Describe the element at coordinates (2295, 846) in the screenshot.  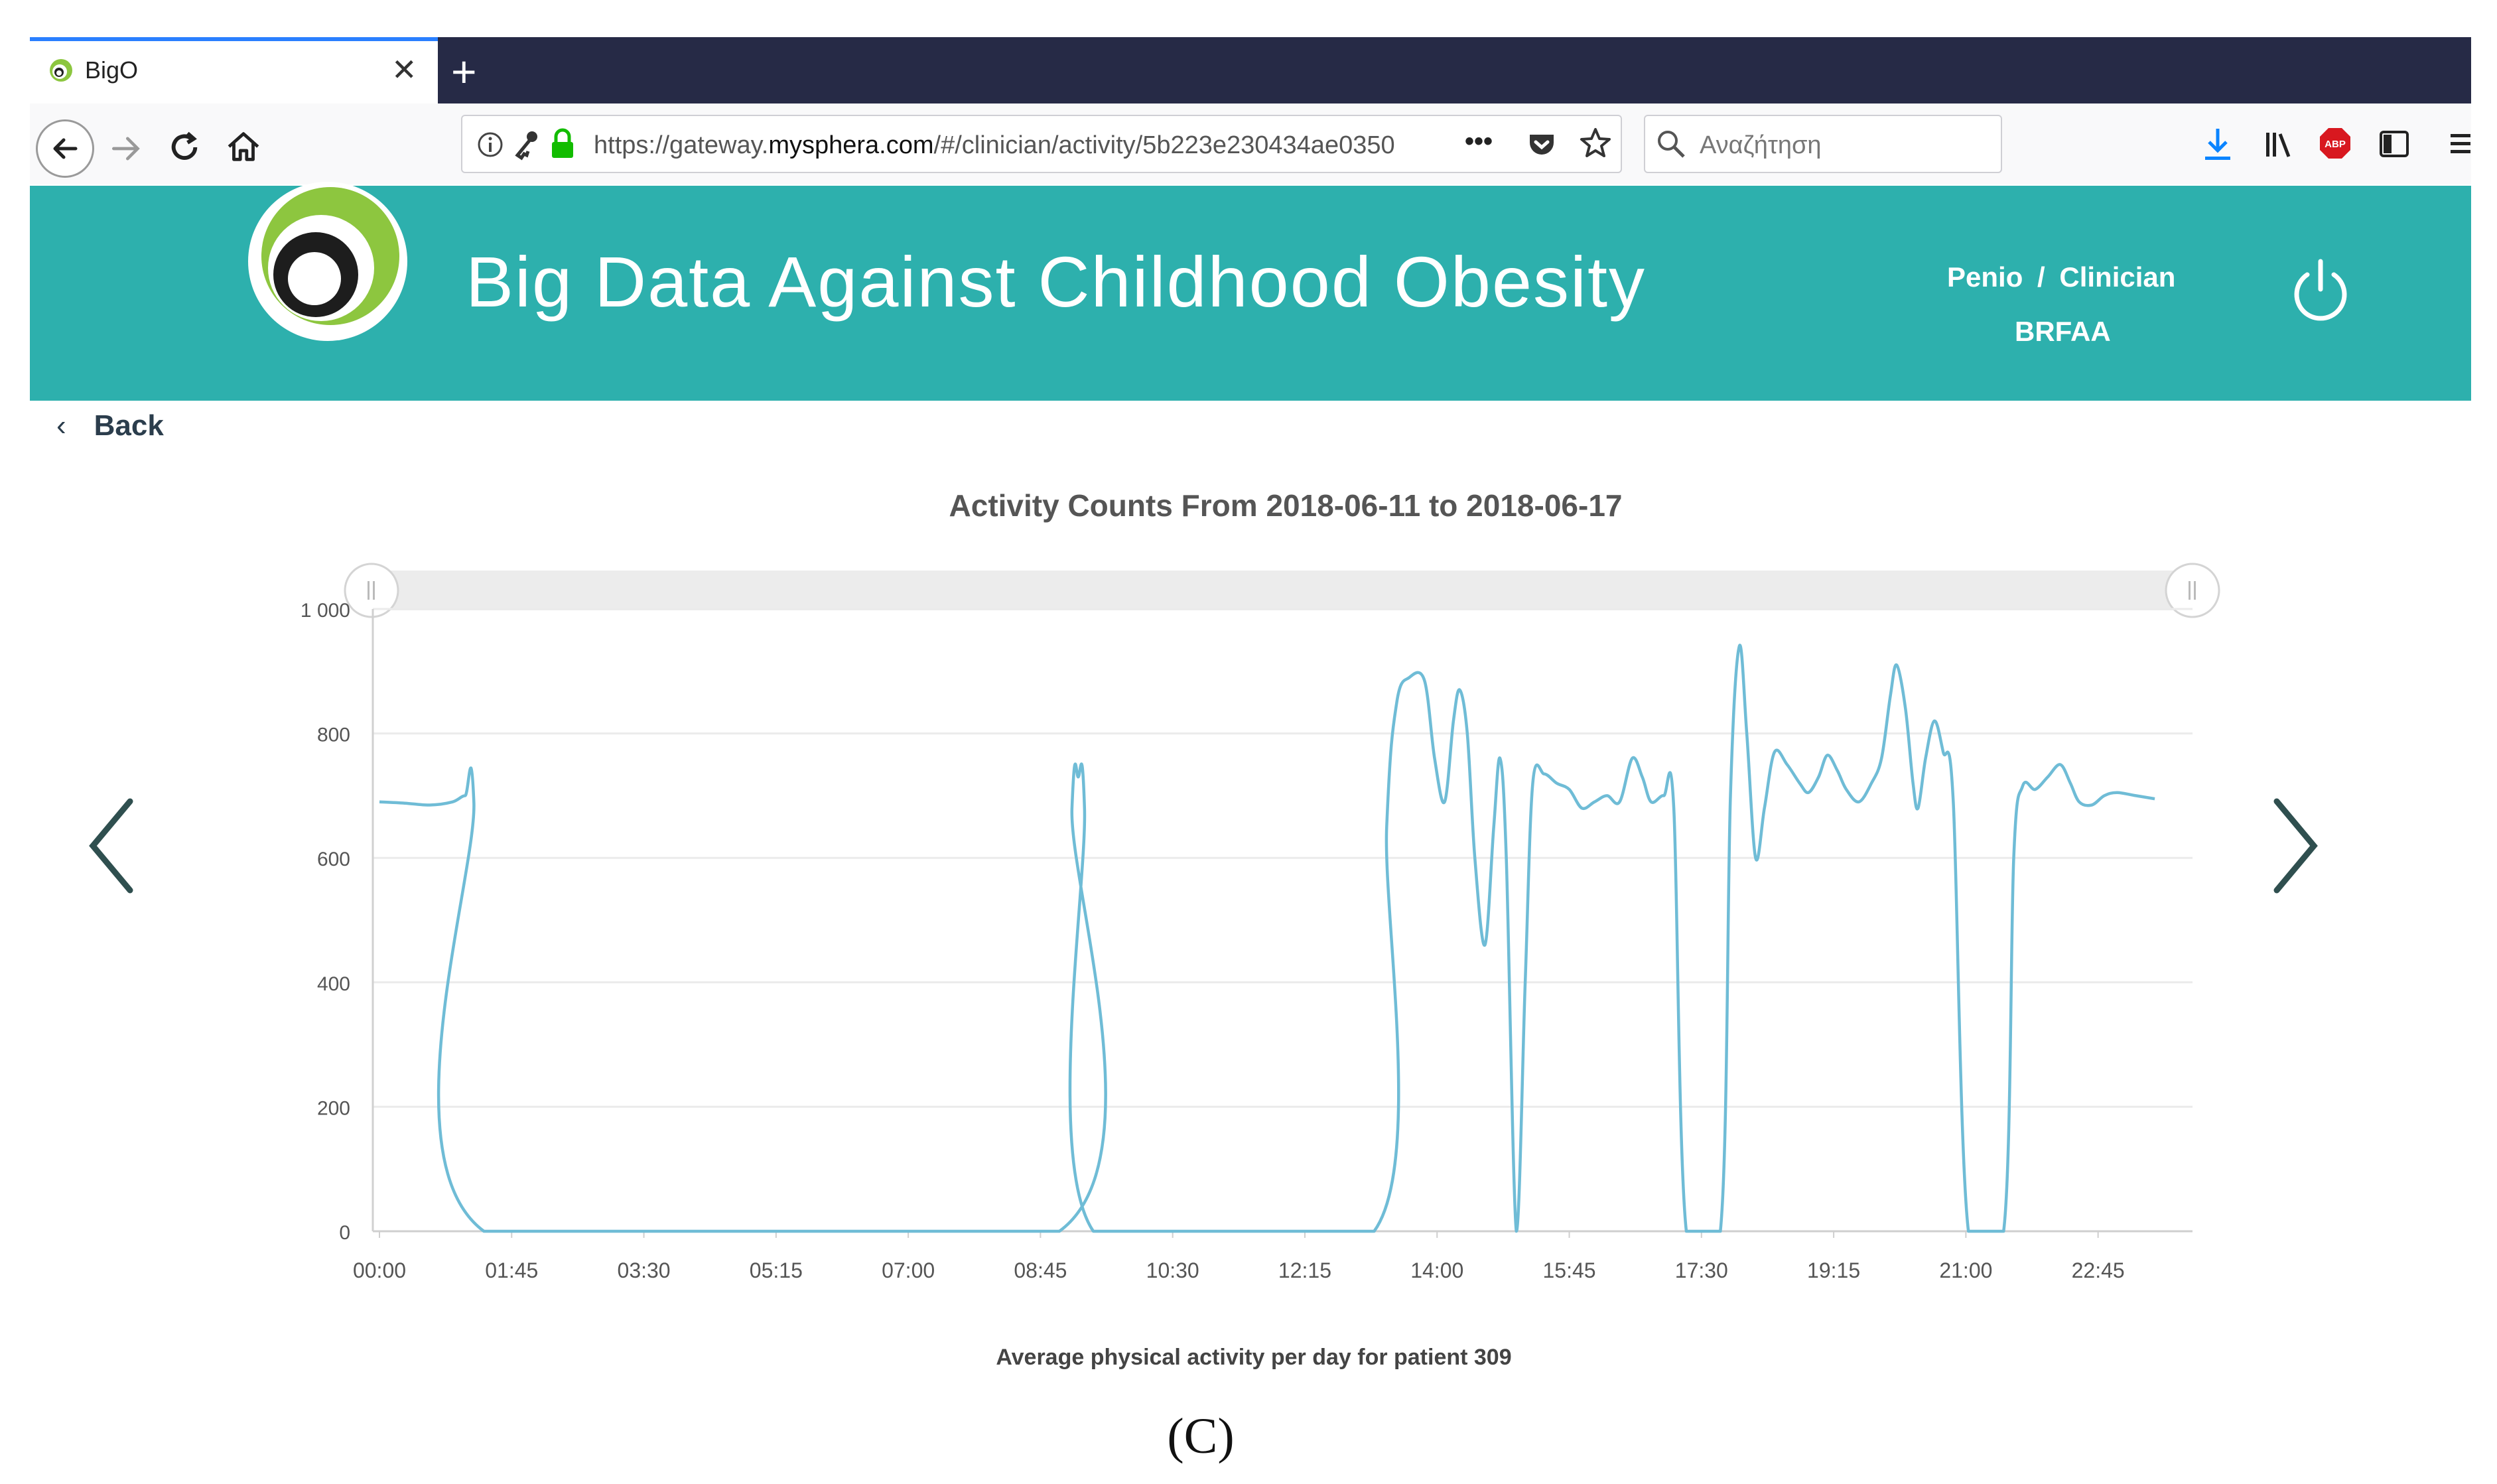
I see `chevron-right-icon` at that location.